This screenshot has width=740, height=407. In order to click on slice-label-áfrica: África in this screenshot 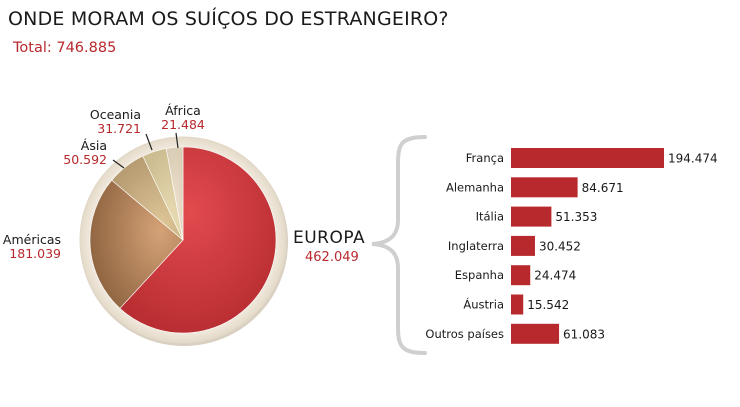, I will do `click(183, 110)`.